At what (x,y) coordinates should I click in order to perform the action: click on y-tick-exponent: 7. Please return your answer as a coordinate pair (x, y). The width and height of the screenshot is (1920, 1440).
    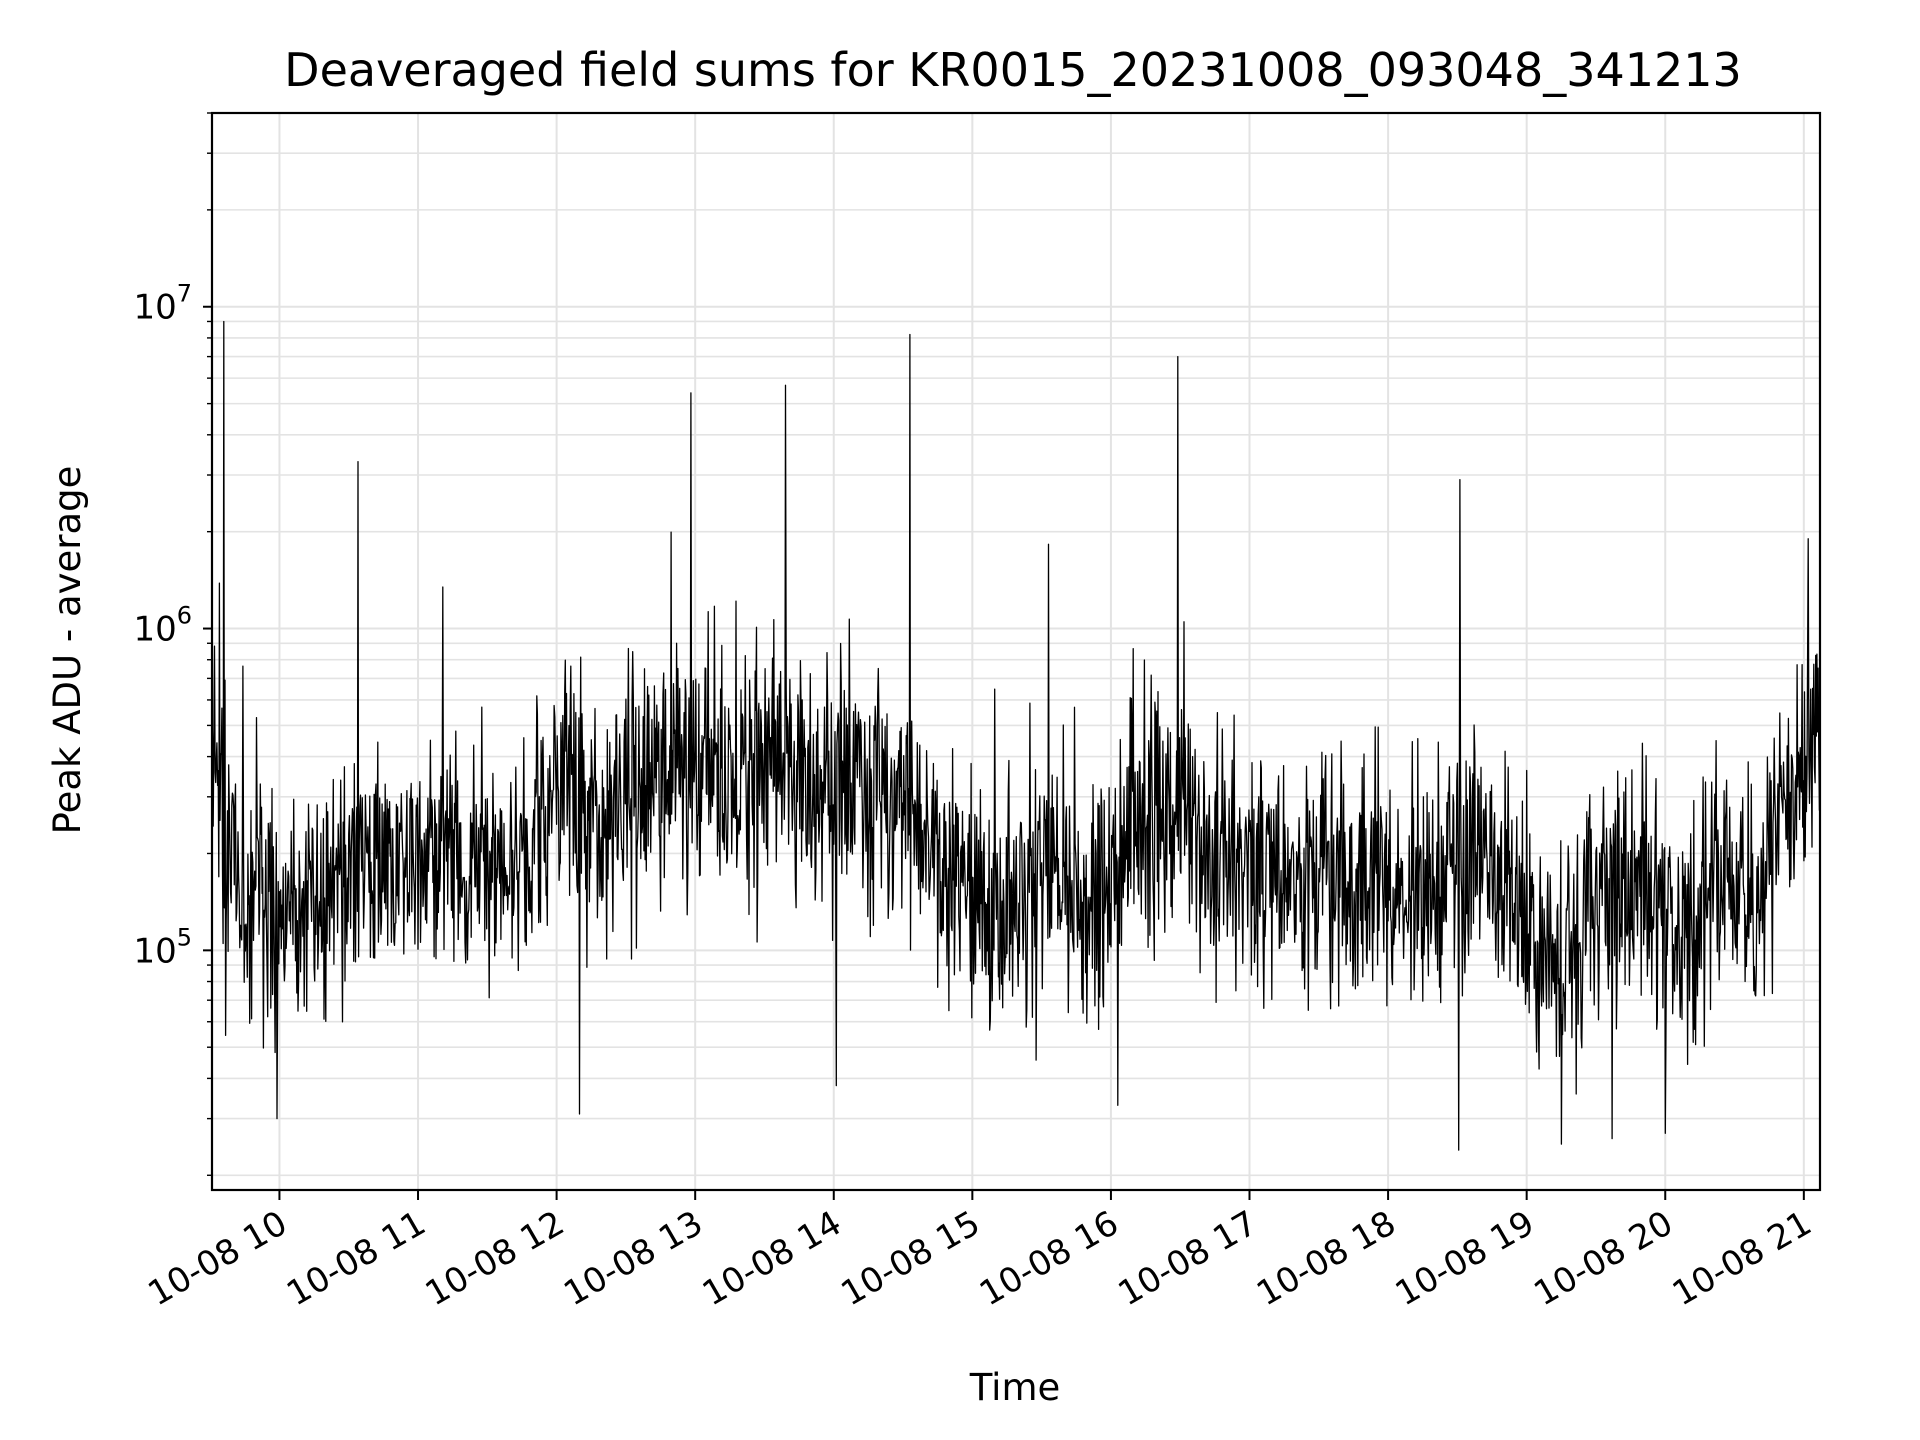
    Looking at the image, I should click on (184, 294).